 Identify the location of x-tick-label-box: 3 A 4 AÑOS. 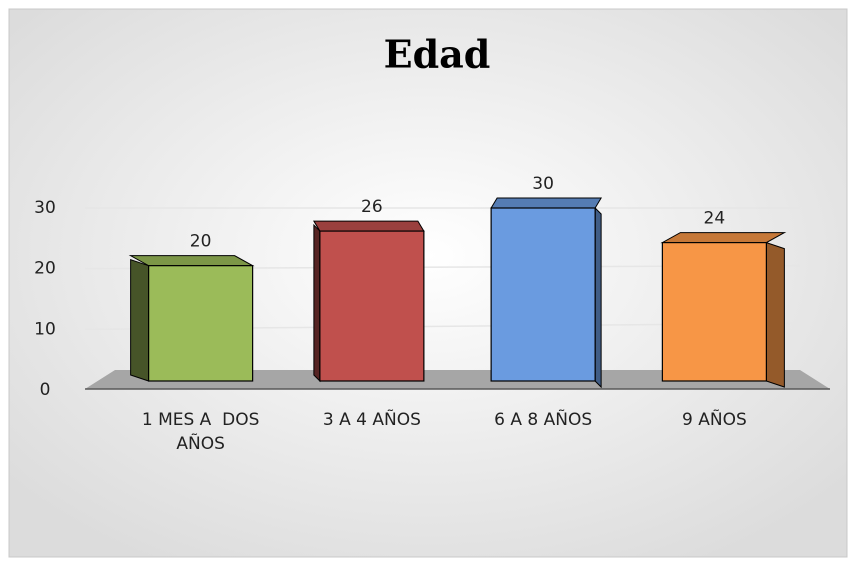
(371, 420).